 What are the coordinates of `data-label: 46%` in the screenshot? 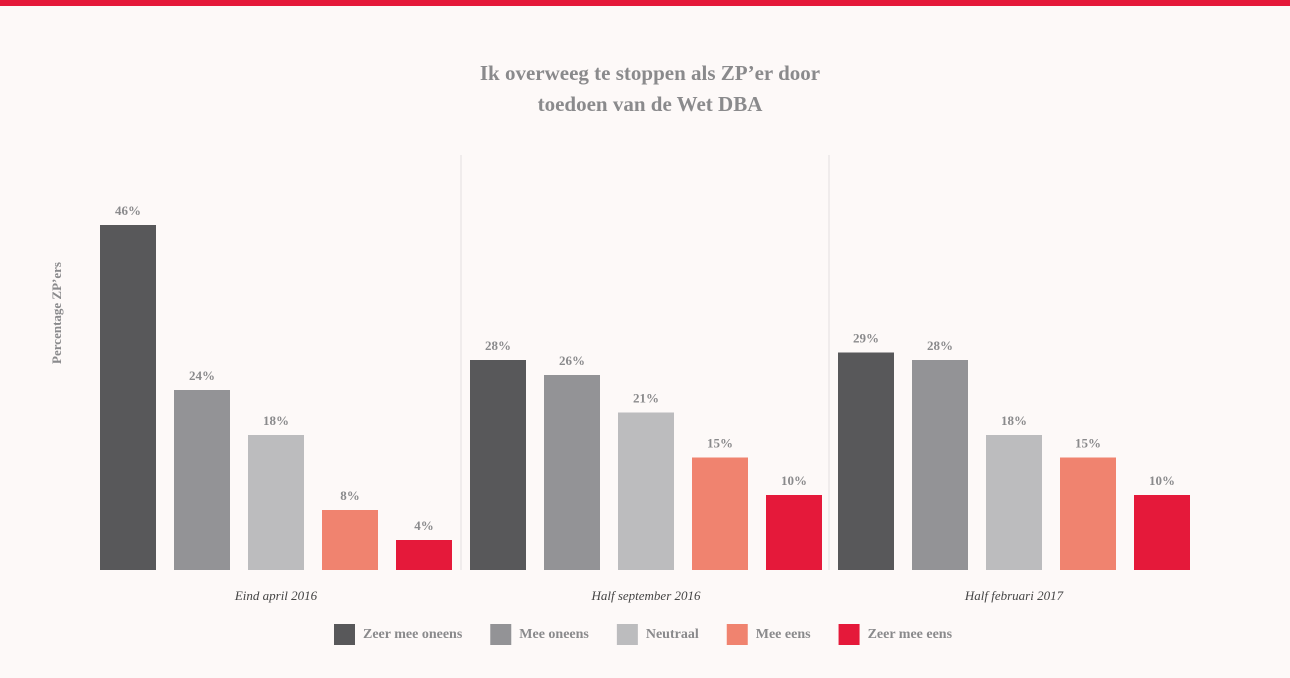 It's located at (128, 210).